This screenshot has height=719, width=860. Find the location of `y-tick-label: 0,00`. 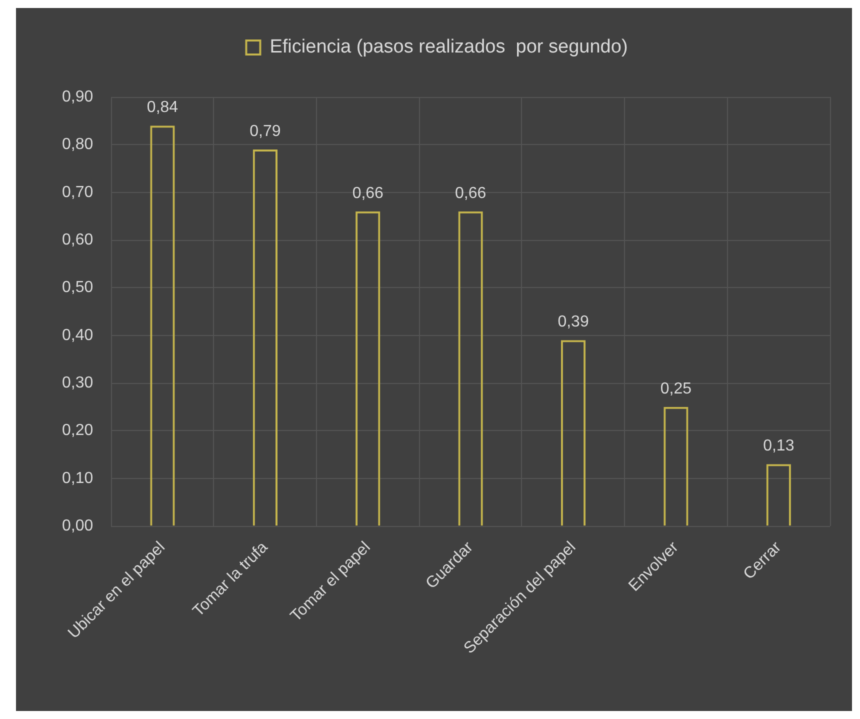

y-tick-label: 0,00 is located at coordinates (78, 526).